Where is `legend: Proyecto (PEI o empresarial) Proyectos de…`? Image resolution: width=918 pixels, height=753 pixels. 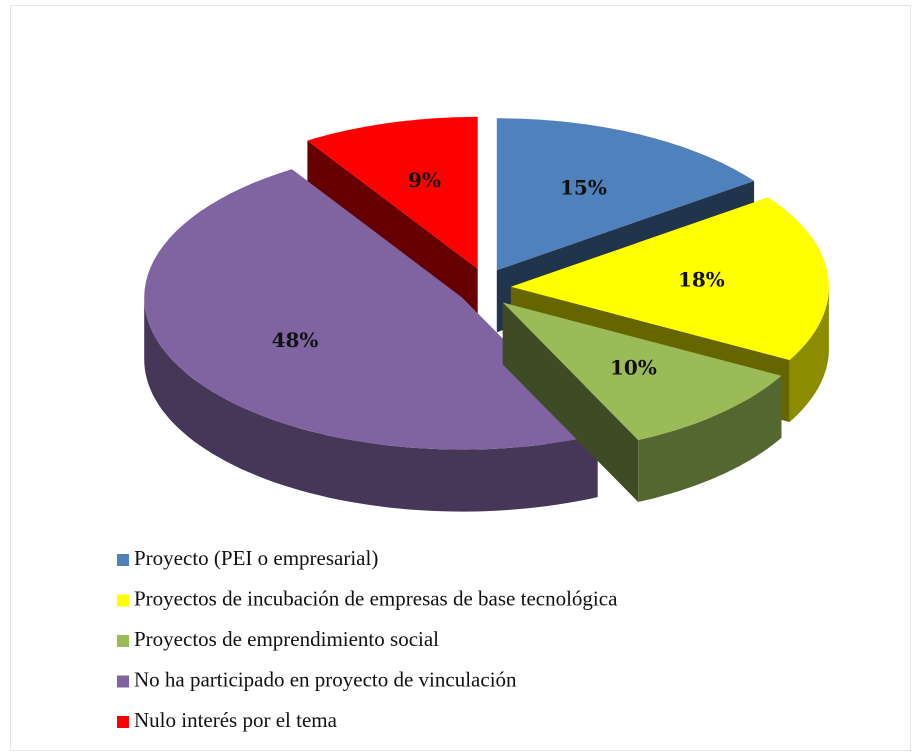 legend: Proyecto (PEI o empresarial) Proyectos de… is located at coordinates (367, 639).